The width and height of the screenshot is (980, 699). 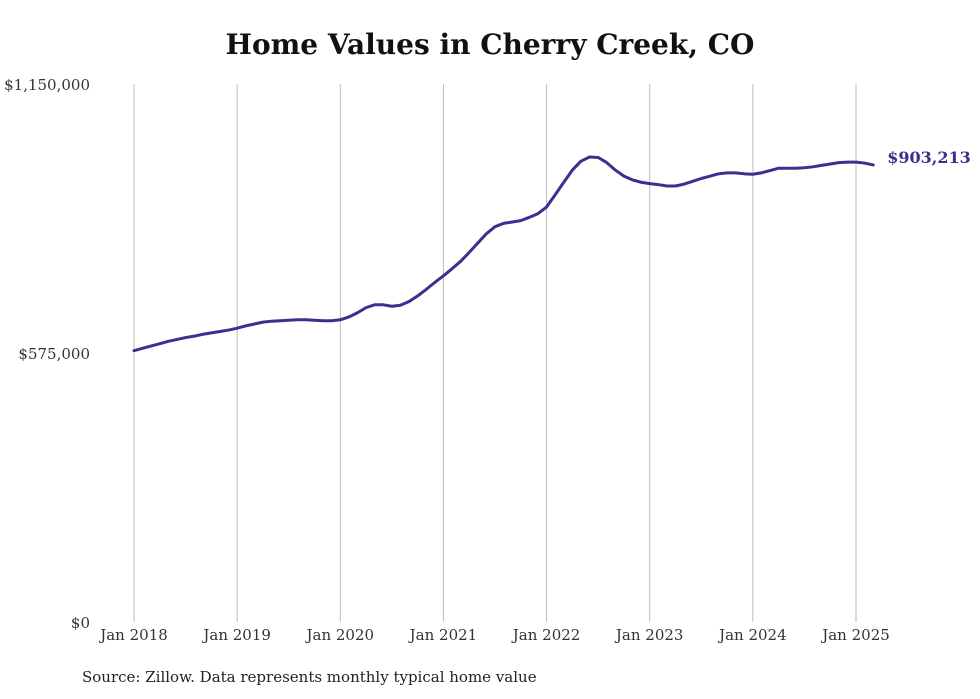 I want to click on x-tick-label: Jan 2022, so click(x=546, y=635).